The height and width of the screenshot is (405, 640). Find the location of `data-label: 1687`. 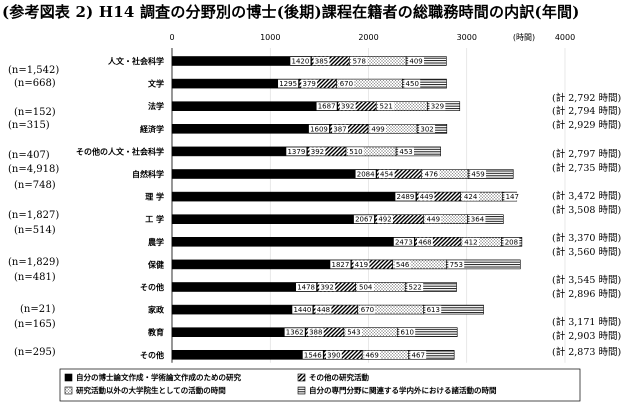

data-label: 1687 is located at coordinates (327, 107).